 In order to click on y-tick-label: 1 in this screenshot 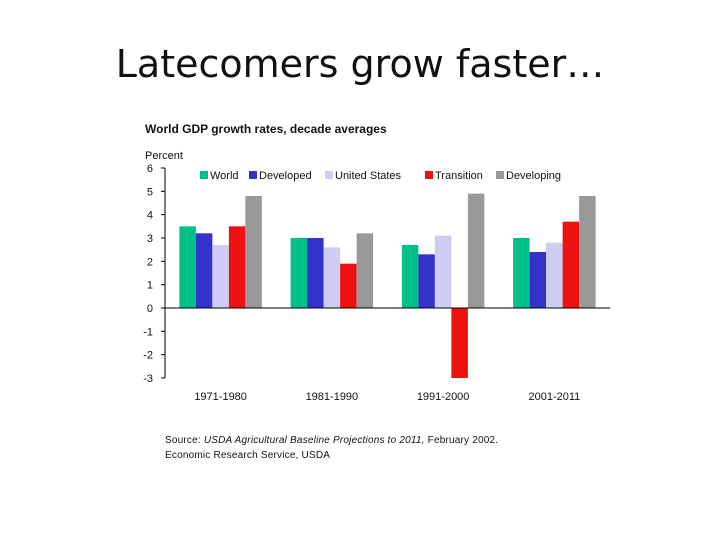, I will do `click(150, 286)`.